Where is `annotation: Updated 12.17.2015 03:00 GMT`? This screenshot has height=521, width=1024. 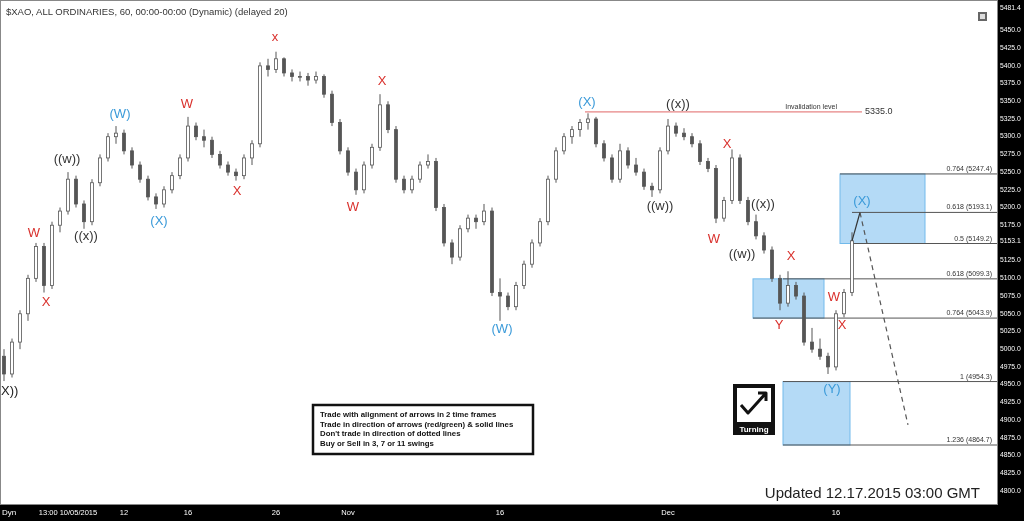
annotation: Updated 12.17.2015 03:00 GMT is located at coordinates (872, 492).